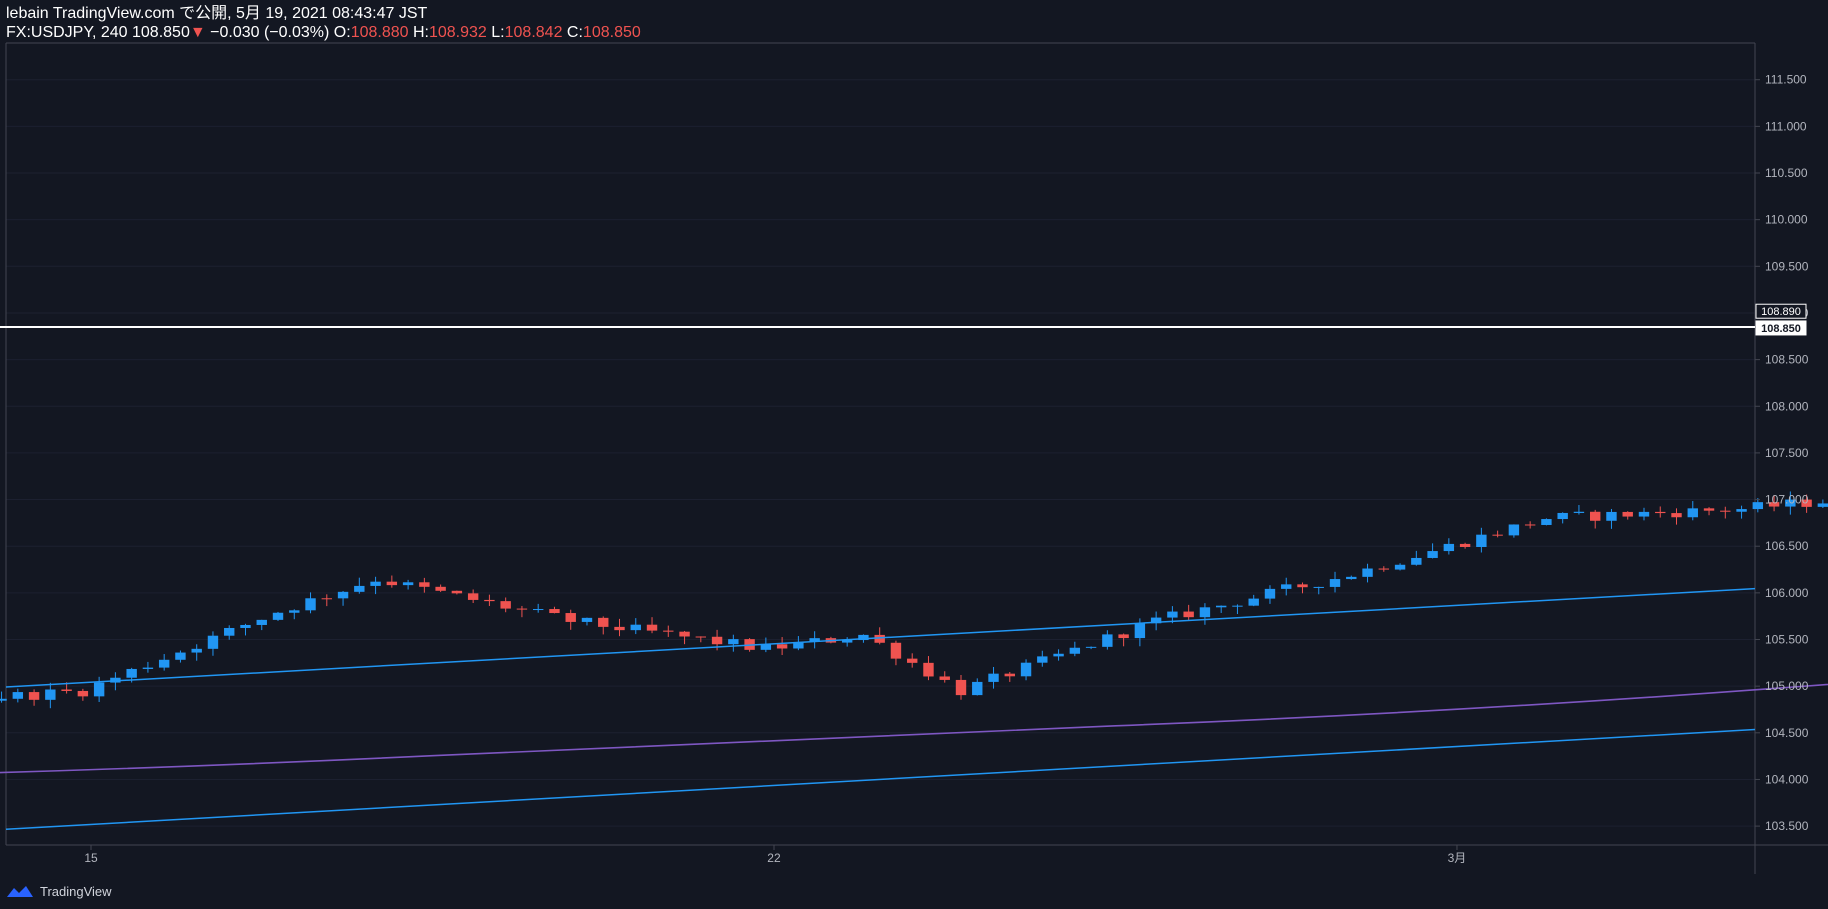 This screenshot has height=909, width=1828. What do you see at coordinates (611, 32) in the screenshot?
I see `close-value: 108.850` at bounding box center [611, 32].